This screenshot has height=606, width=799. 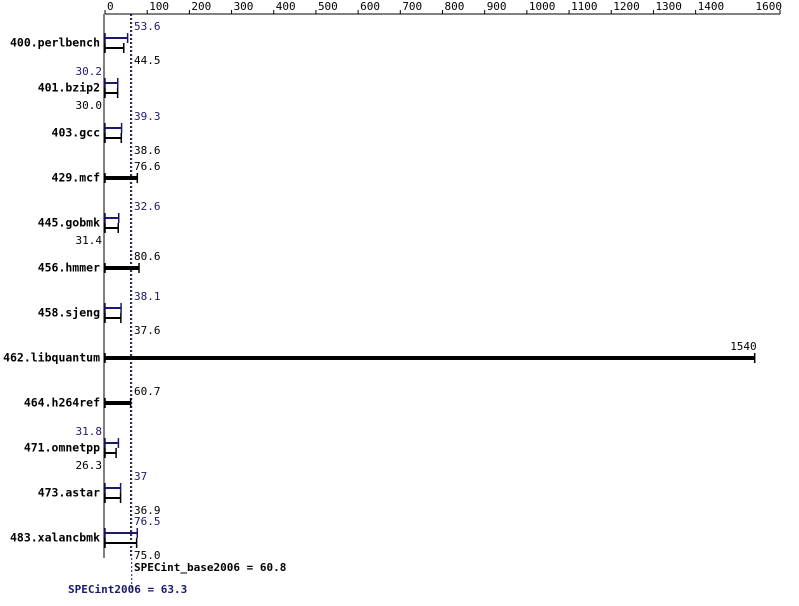 I want to click on value-label: 38.6, so click(x=147, y=150).